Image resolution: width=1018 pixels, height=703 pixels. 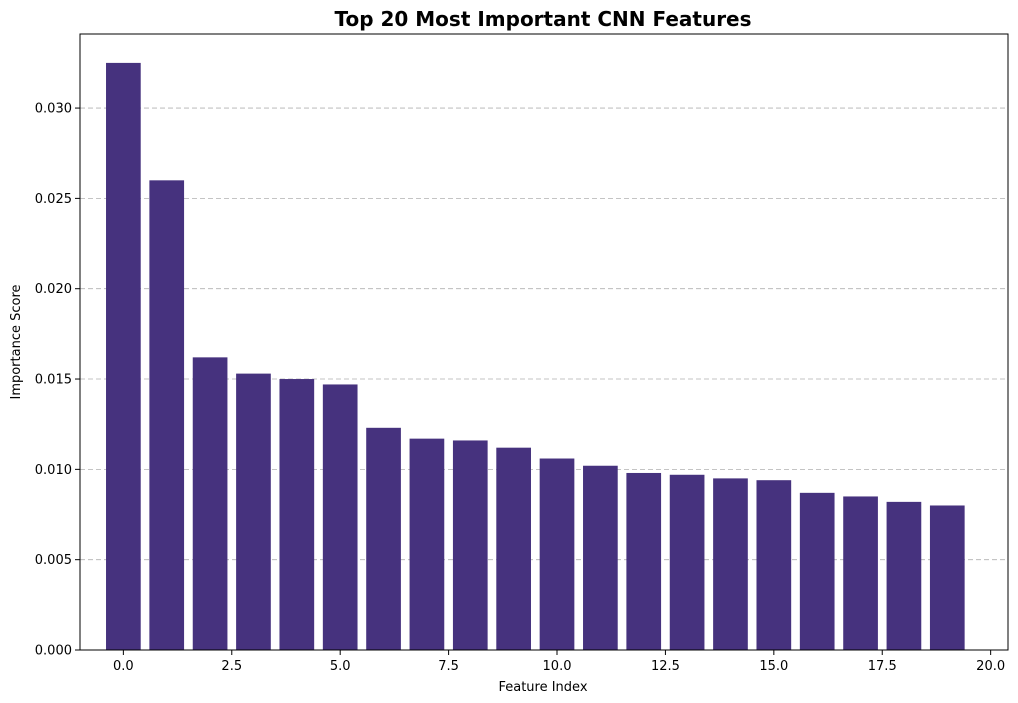 What do you see at coordinates (53, 380) in the screenshot?
I see `y-tick-label: 0.015` at bounding box center [53, 380].